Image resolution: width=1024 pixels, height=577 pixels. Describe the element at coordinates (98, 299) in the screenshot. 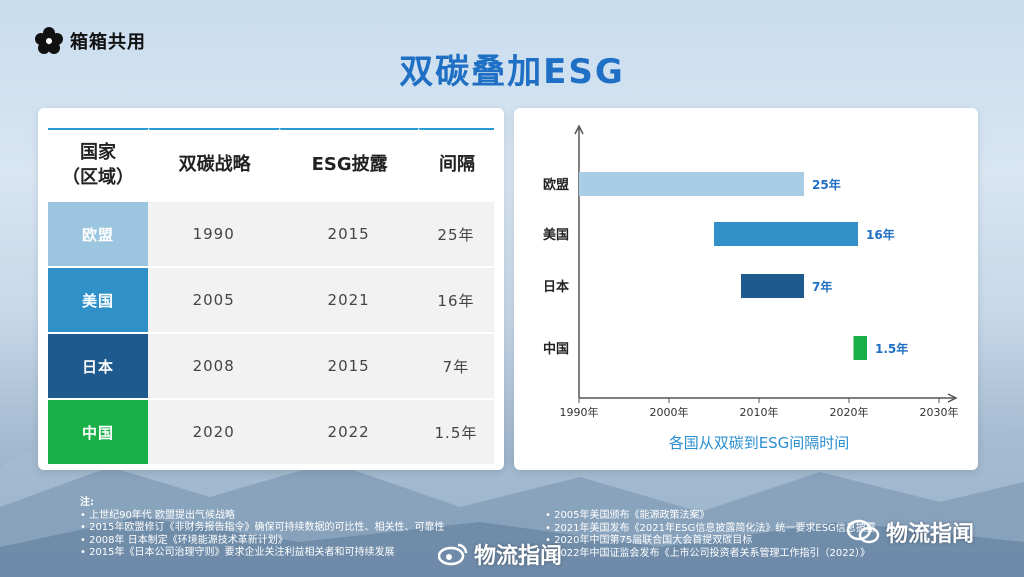

I see `region-cell: 美国` at that location.